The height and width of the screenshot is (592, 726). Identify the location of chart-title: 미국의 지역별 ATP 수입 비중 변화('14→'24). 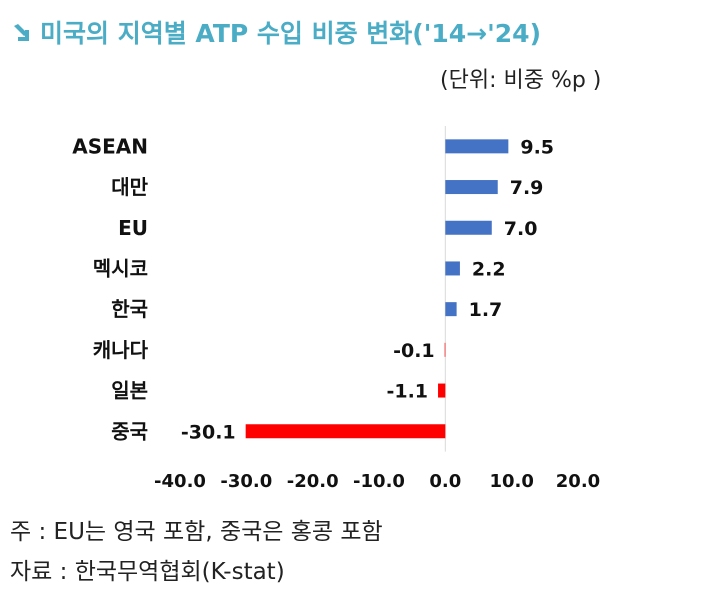
(276, 32).